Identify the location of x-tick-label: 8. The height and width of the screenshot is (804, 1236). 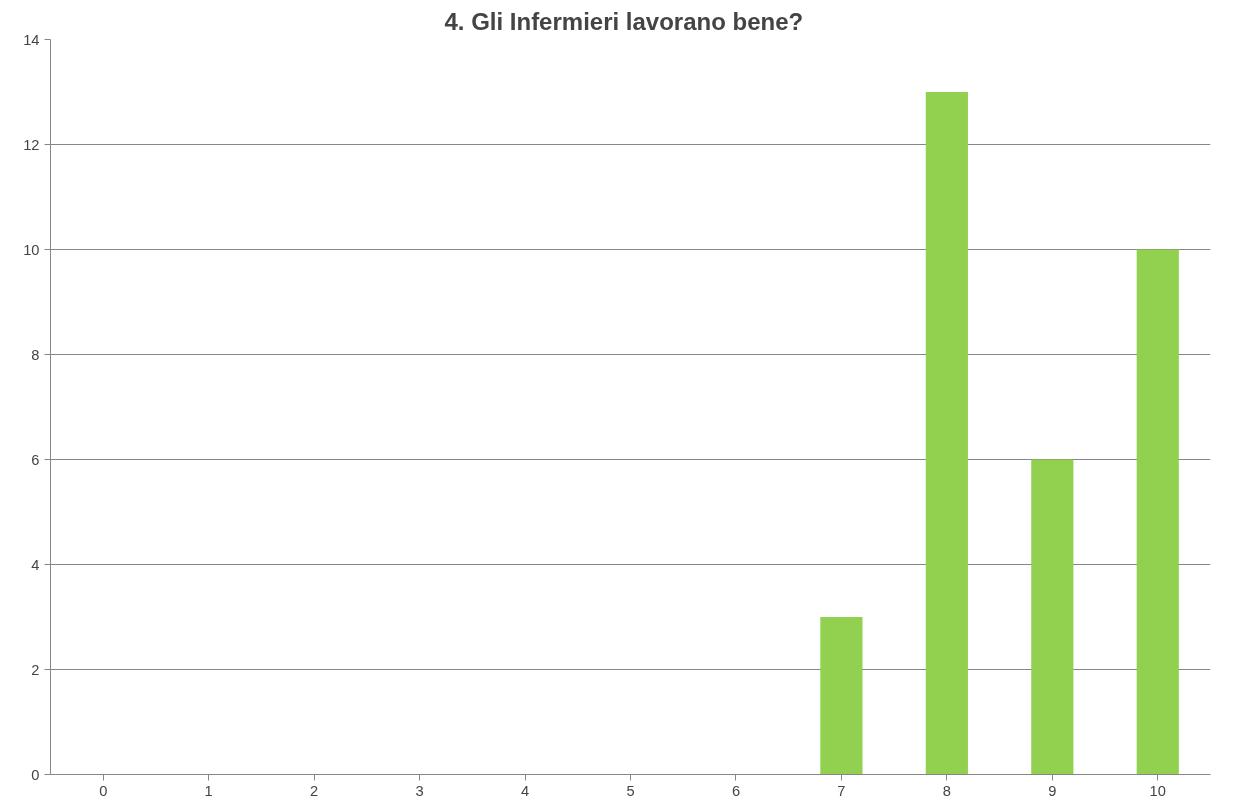
(946, 790).